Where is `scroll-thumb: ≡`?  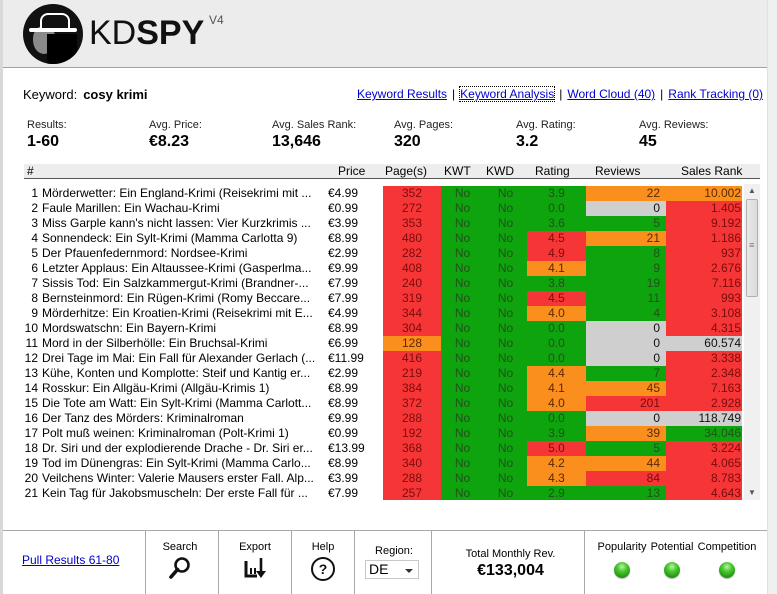 scroll-thumb: ≡ is located at coordinates (752, 248).